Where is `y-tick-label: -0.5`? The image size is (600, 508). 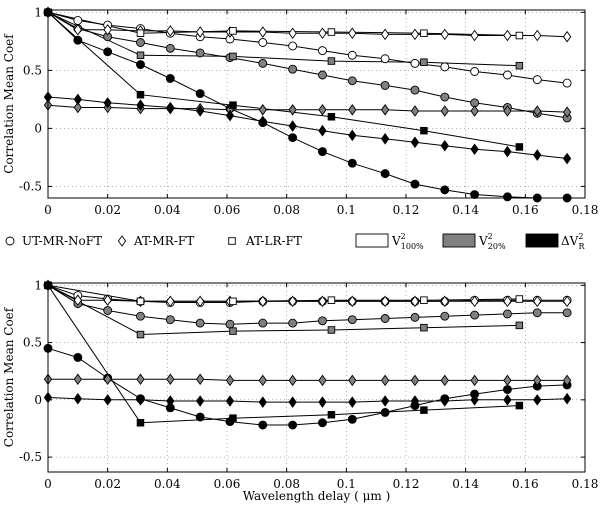 y-tick-label: -0.5 is located at coordinates (30, 186).